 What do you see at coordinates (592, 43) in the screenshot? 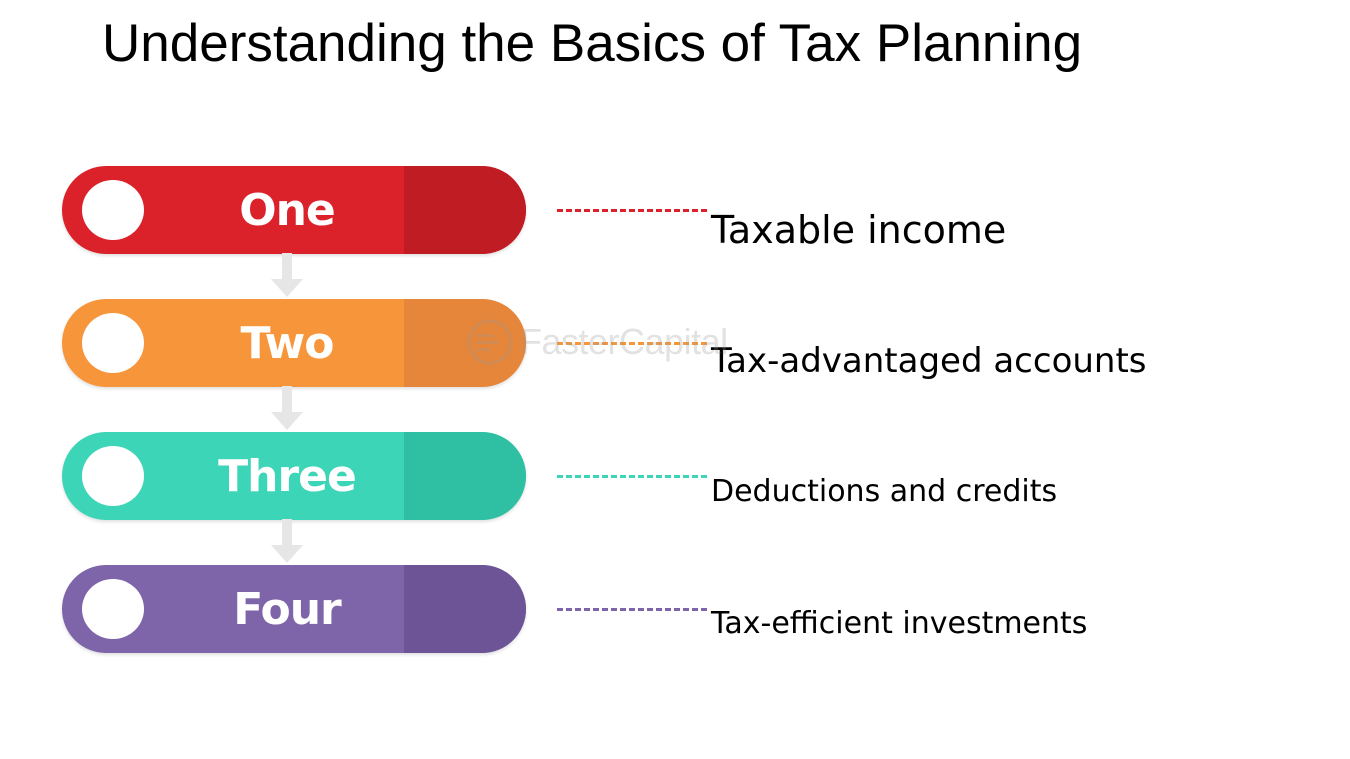
I see `page-title: Understanding the Basics of Tax Planning` at bounding box center [592, 43].